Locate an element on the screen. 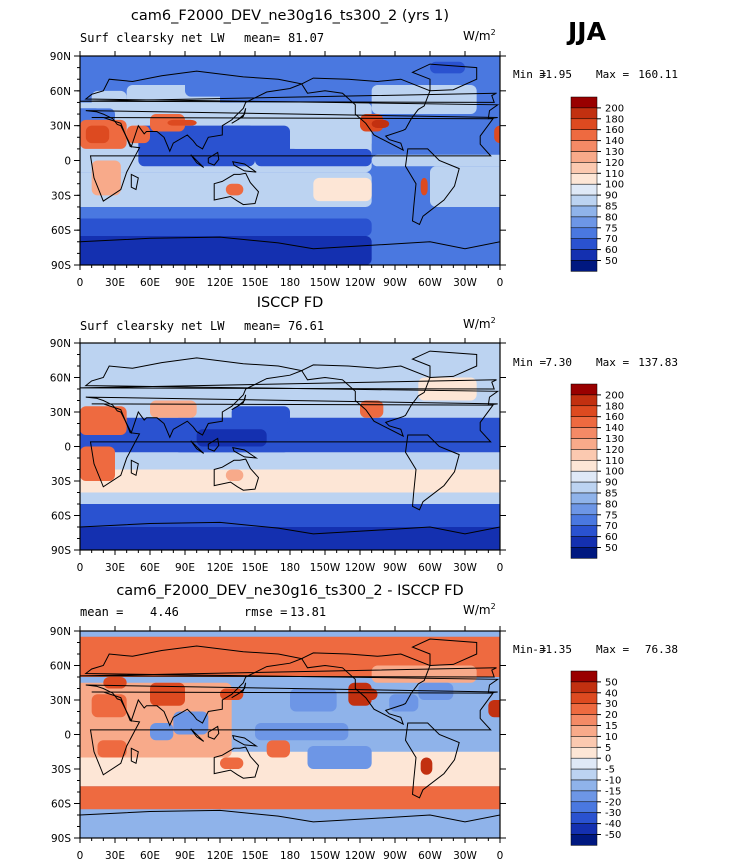  units-exponent: 2 is located at coordinates (493, 320).